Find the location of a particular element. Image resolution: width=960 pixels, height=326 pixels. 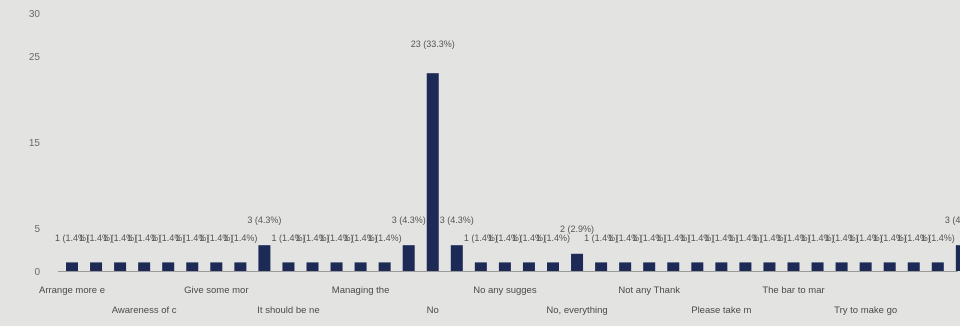

x-tick-label: It should be ne is located at coordinates (288, 310).